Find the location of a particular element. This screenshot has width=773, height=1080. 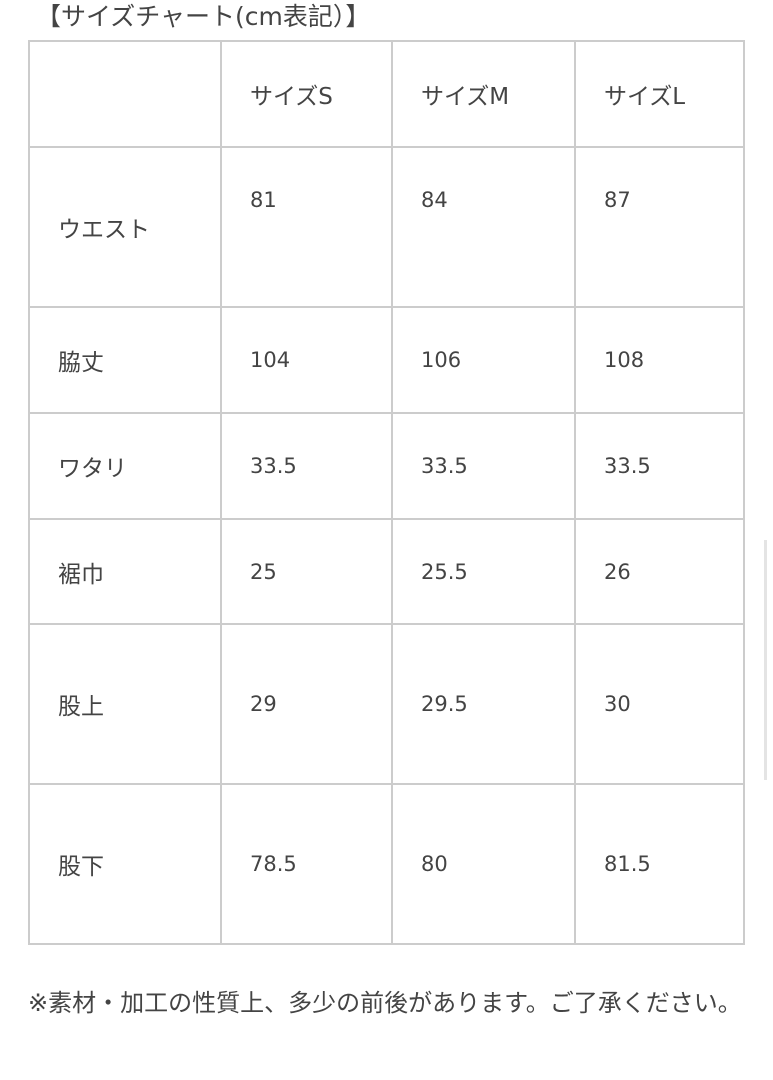

cell-value: 108 is located at coordinates (659, 360).